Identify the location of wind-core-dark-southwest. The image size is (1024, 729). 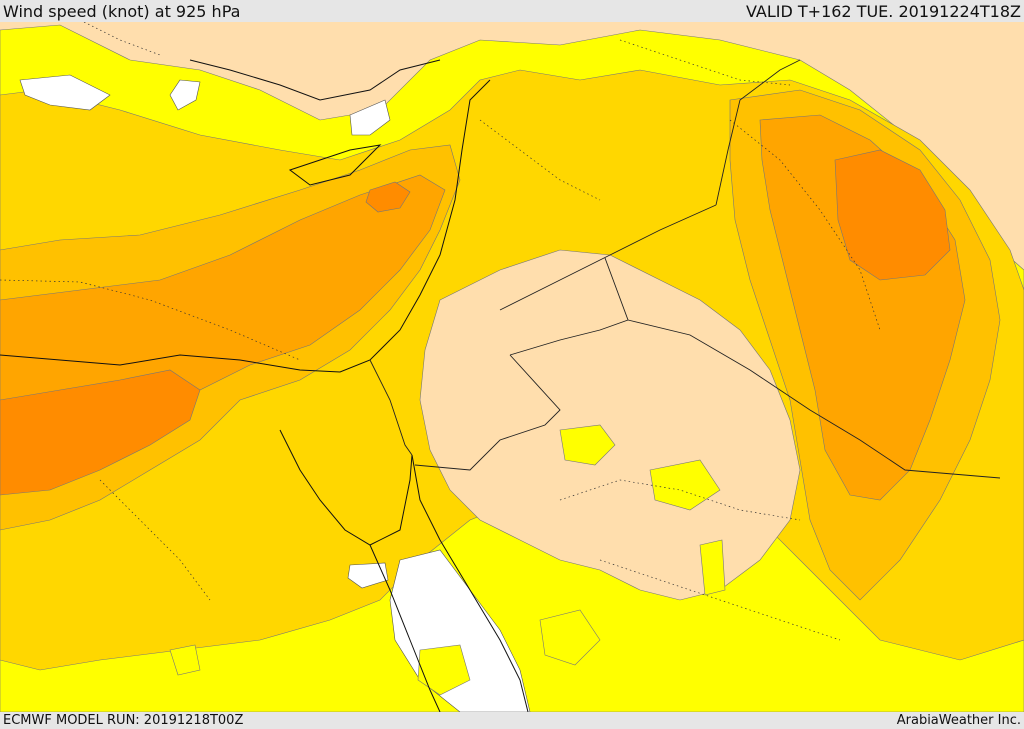
(100, 432).